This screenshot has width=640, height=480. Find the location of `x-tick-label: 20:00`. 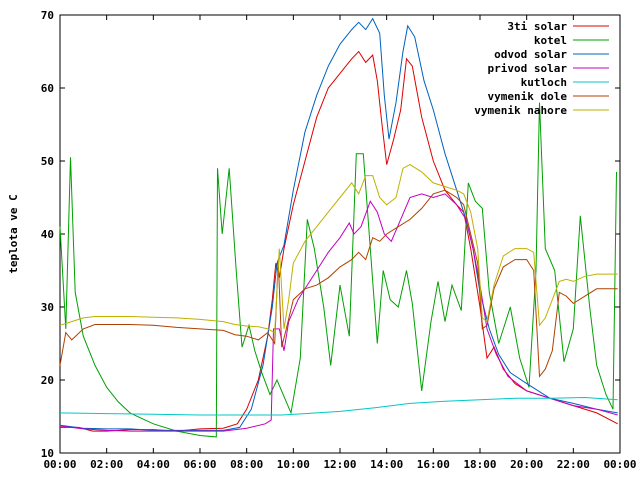

x-tick-label: 20:00 is located at coordinates (526, 464).